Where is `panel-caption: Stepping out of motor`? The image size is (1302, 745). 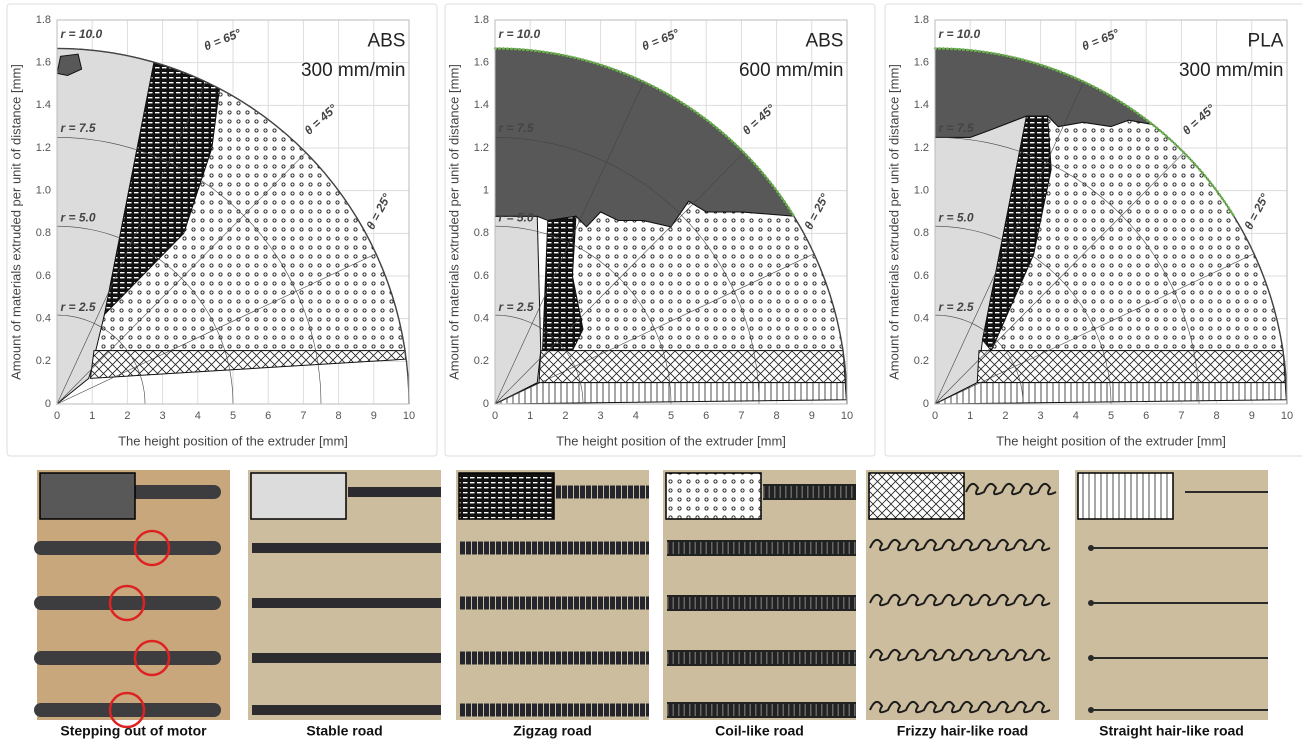 panel-caption: Stepping out of motor is located at coordinates (133, 731).